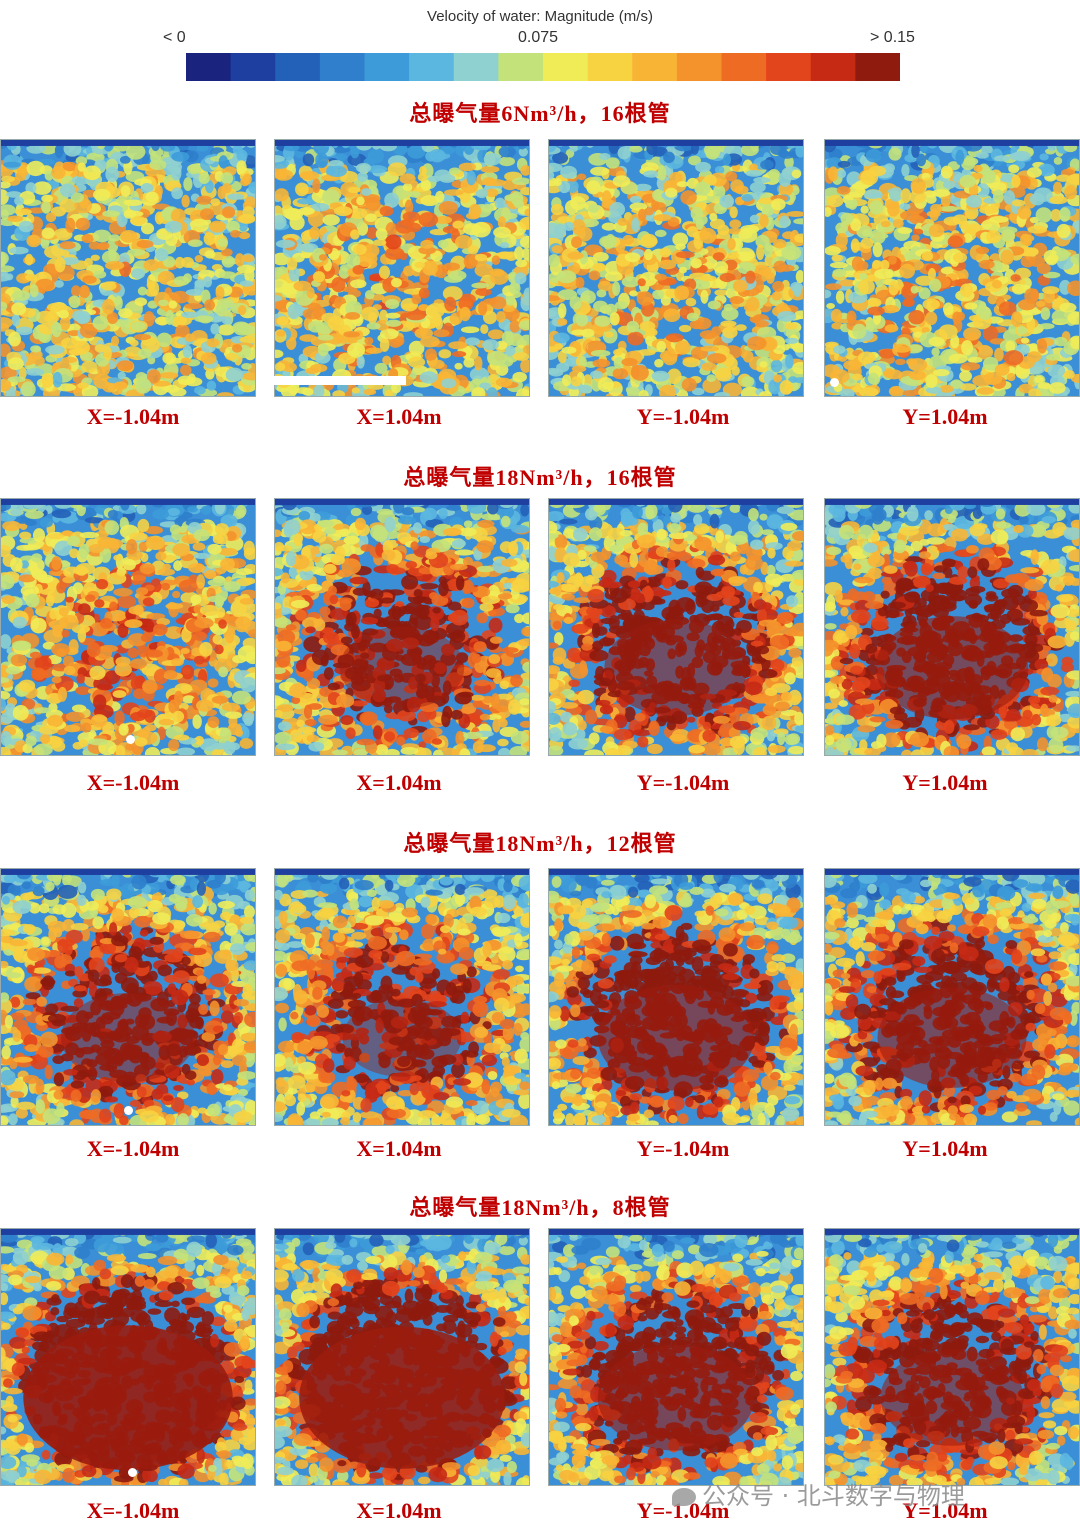 Image resolution: width=1080 pixels, height=1534 pixels. I want to click on colorbar, so click(543, 67).